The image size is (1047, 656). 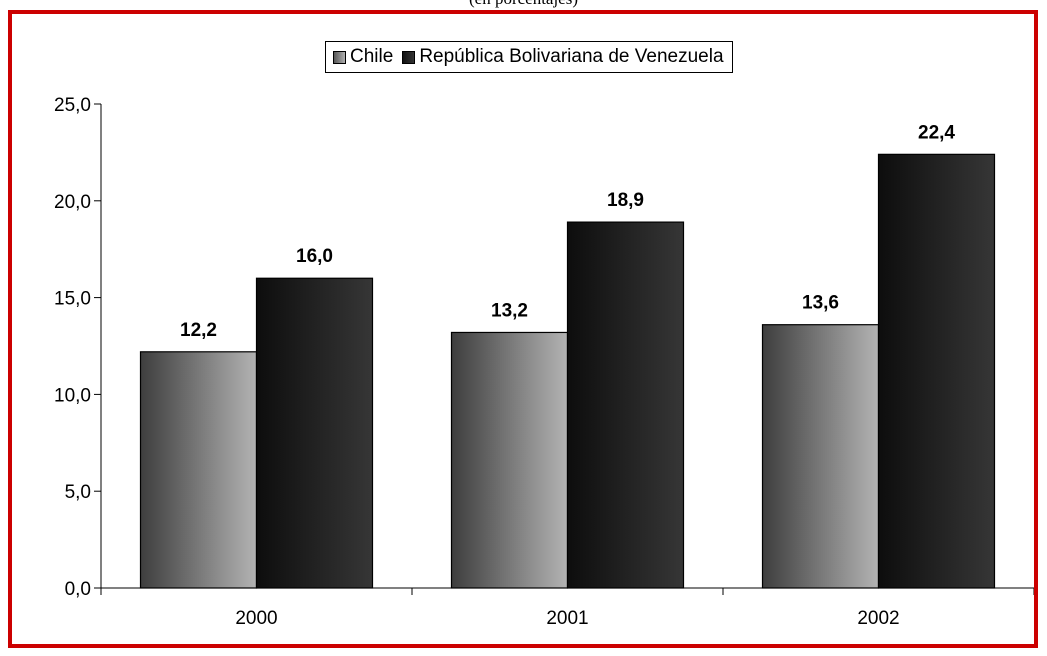 I want to click on y-tick-label: 15,0, so click(x=72, y=299).